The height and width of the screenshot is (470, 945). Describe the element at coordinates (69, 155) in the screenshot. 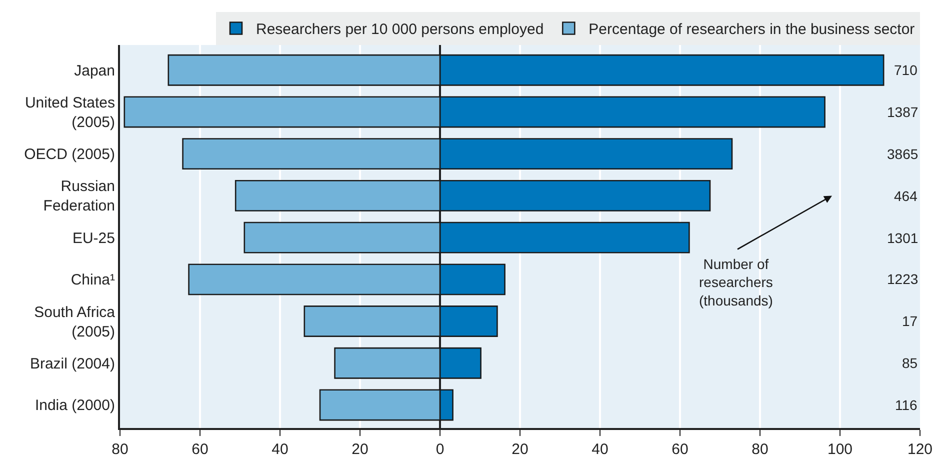

I see `y-tick-label: OECD (2005)` at that location.